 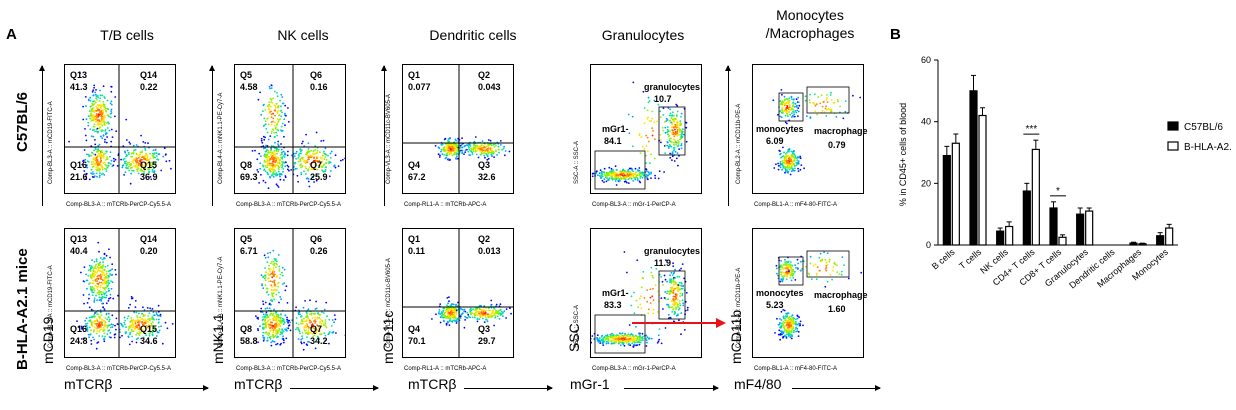 What do you see at coordinates (1203, 127) in the screenshot?
I see `legend-label: C57BL/6` at bounding box center [1203, 127].